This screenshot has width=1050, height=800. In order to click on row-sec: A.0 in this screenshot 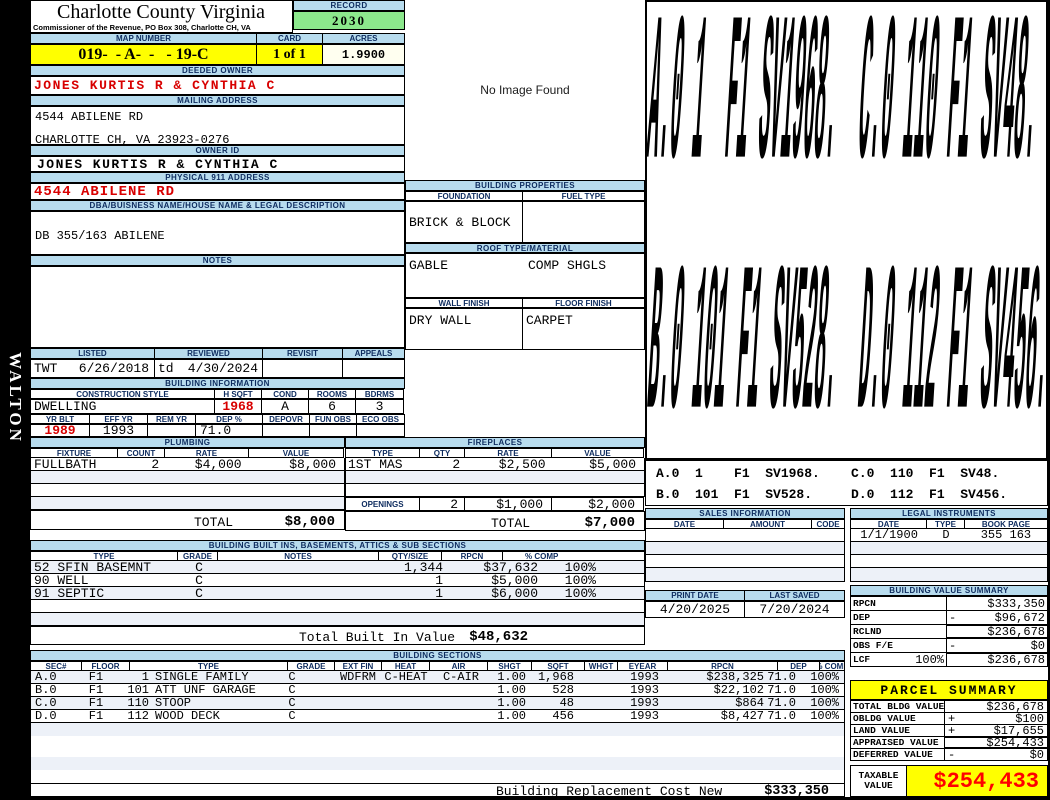, I will do `click(46, 677)`.